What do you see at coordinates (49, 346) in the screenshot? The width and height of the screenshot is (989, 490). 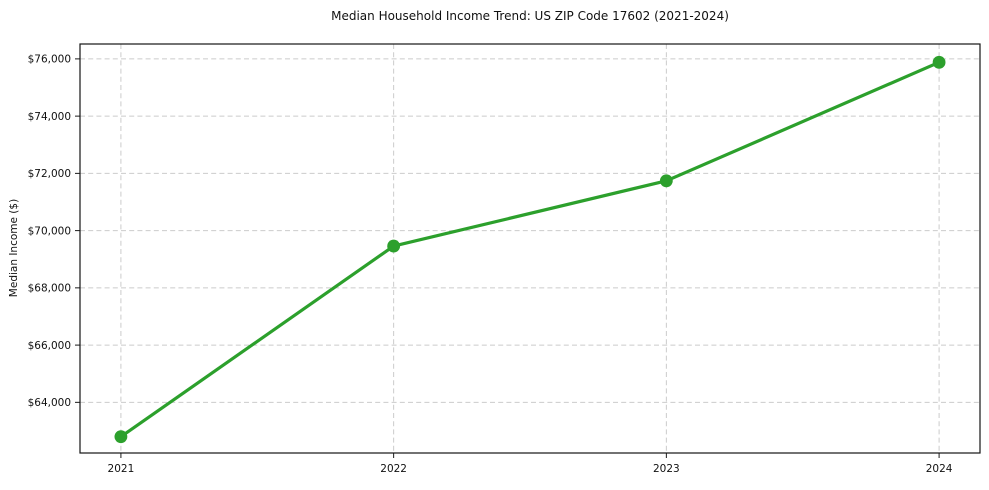 I see `y-tick-label: $66,000` at bounding box center [49, 346].